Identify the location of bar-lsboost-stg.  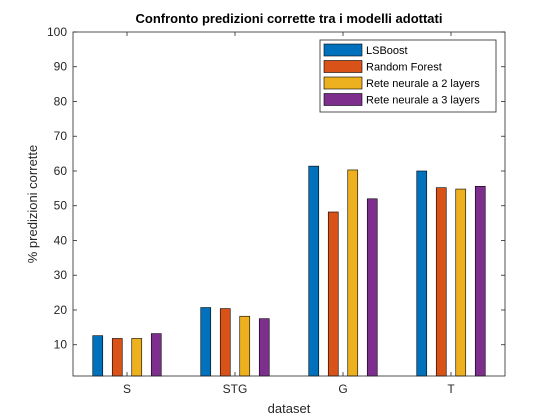
(206, 342).